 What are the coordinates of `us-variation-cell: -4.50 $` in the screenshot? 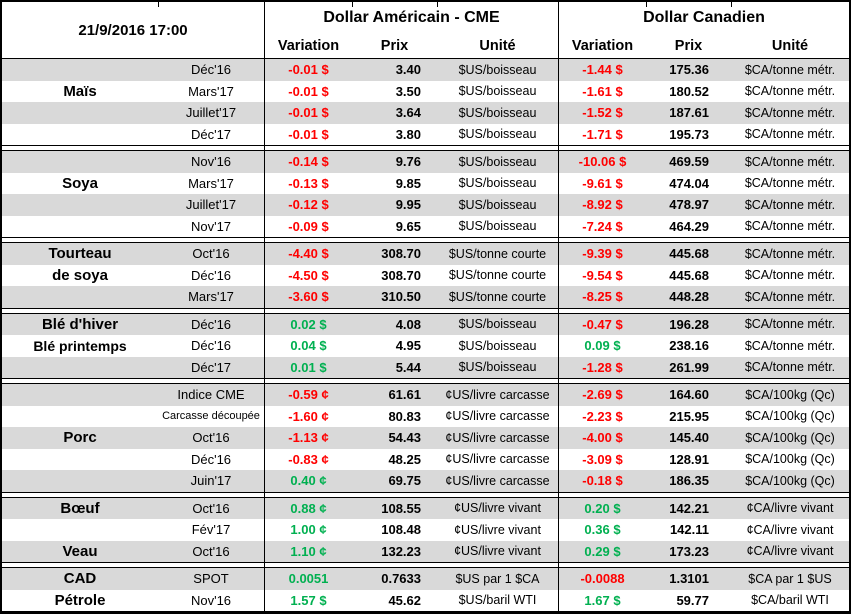 It's located at (308, 275).